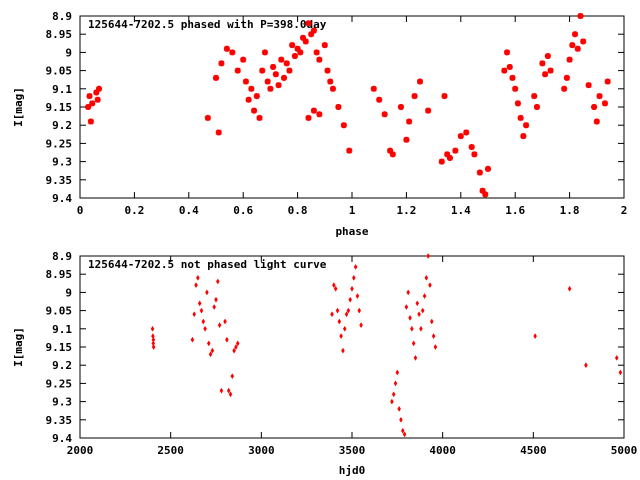 The height and width of the screenshot is (480, 640). I want to click on x-tick-label: 5000, so click(624, 450).